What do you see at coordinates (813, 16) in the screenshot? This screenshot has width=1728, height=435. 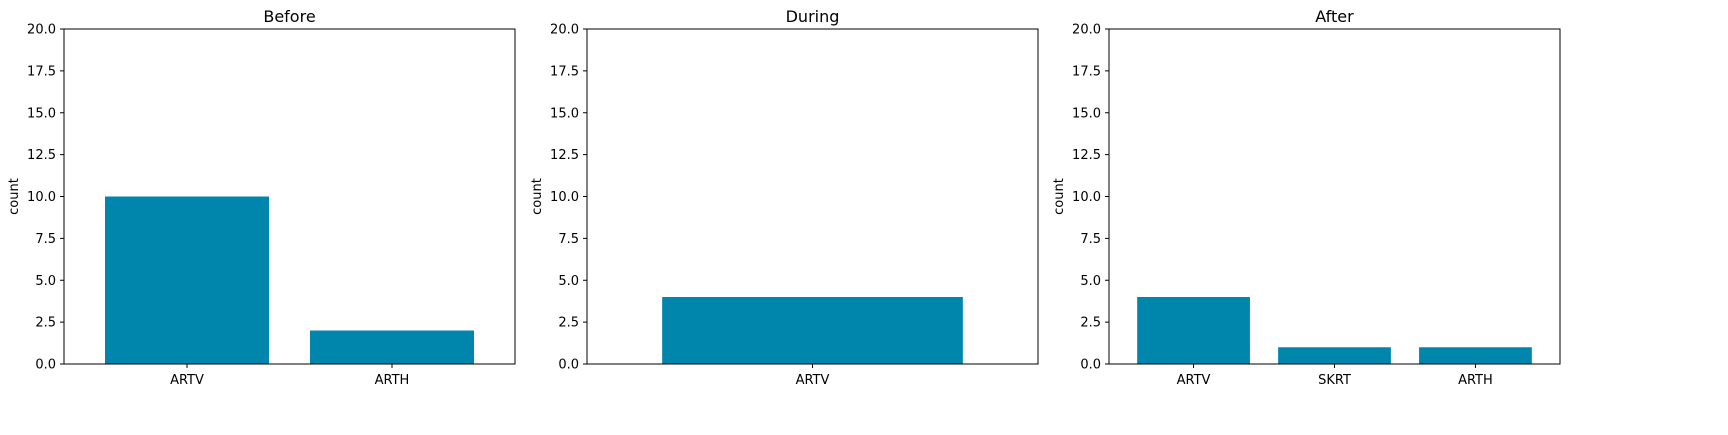 I see `chart-title-during: During` at bounding box center [813, 16].